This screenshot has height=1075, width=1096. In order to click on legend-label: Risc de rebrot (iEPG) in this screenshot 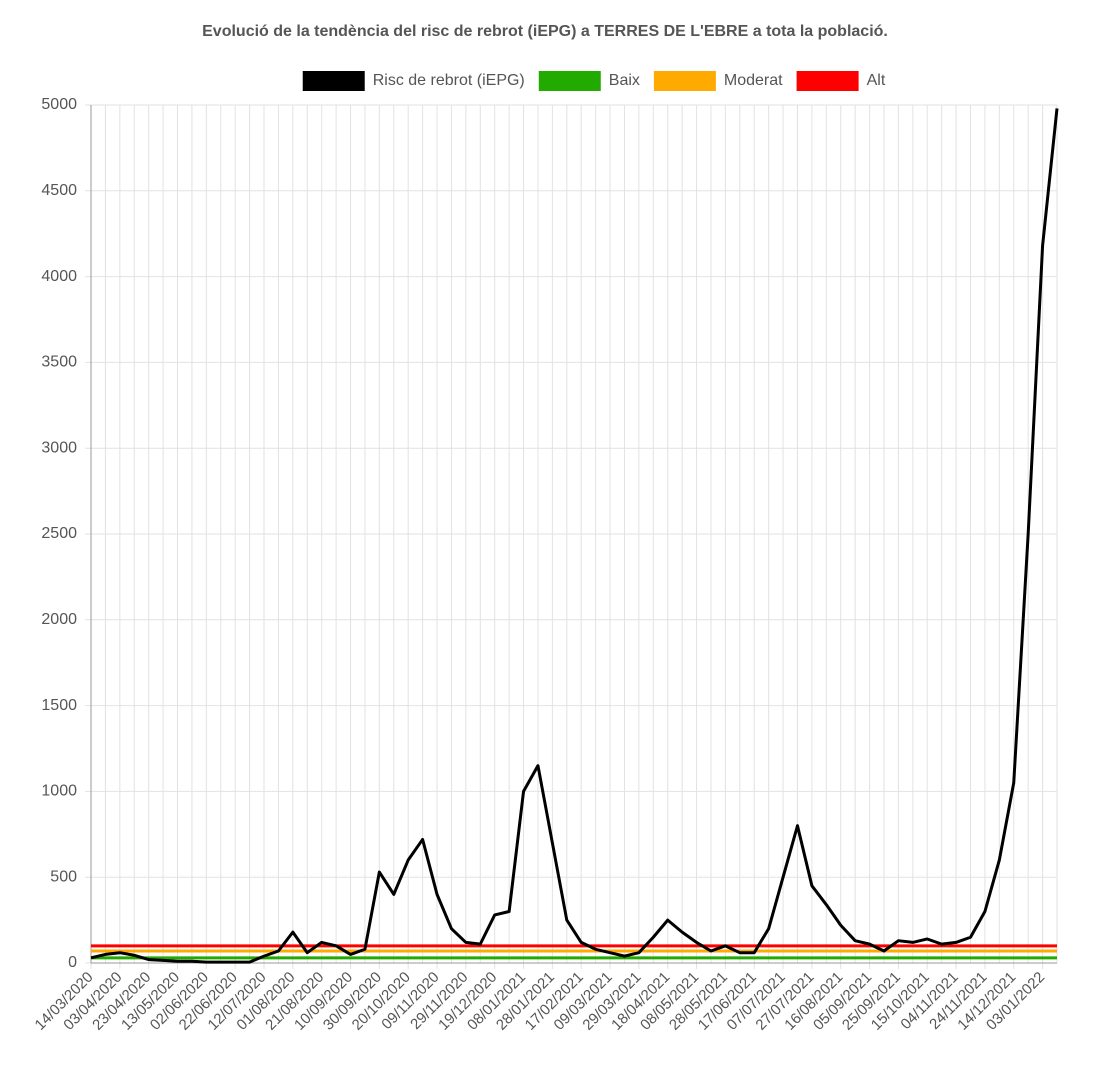, I will do `click(449, 80)`.